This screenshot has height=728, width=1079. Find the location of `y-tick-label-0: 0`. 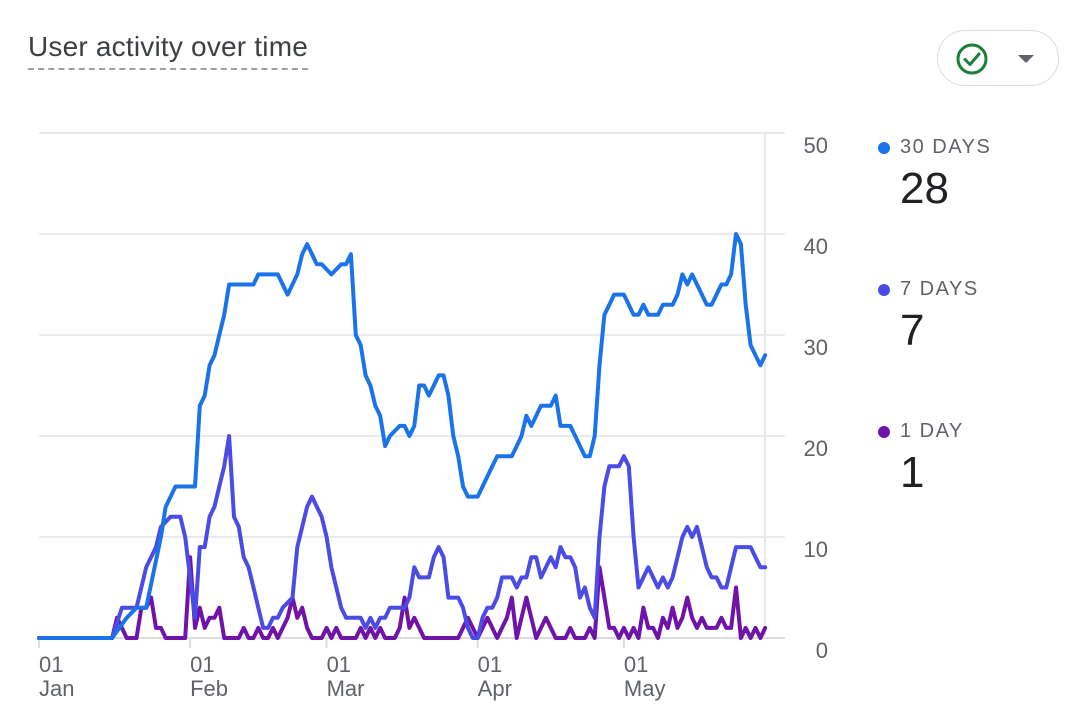

y-tick-label-0: 0 is located at coordinates (822, 650).